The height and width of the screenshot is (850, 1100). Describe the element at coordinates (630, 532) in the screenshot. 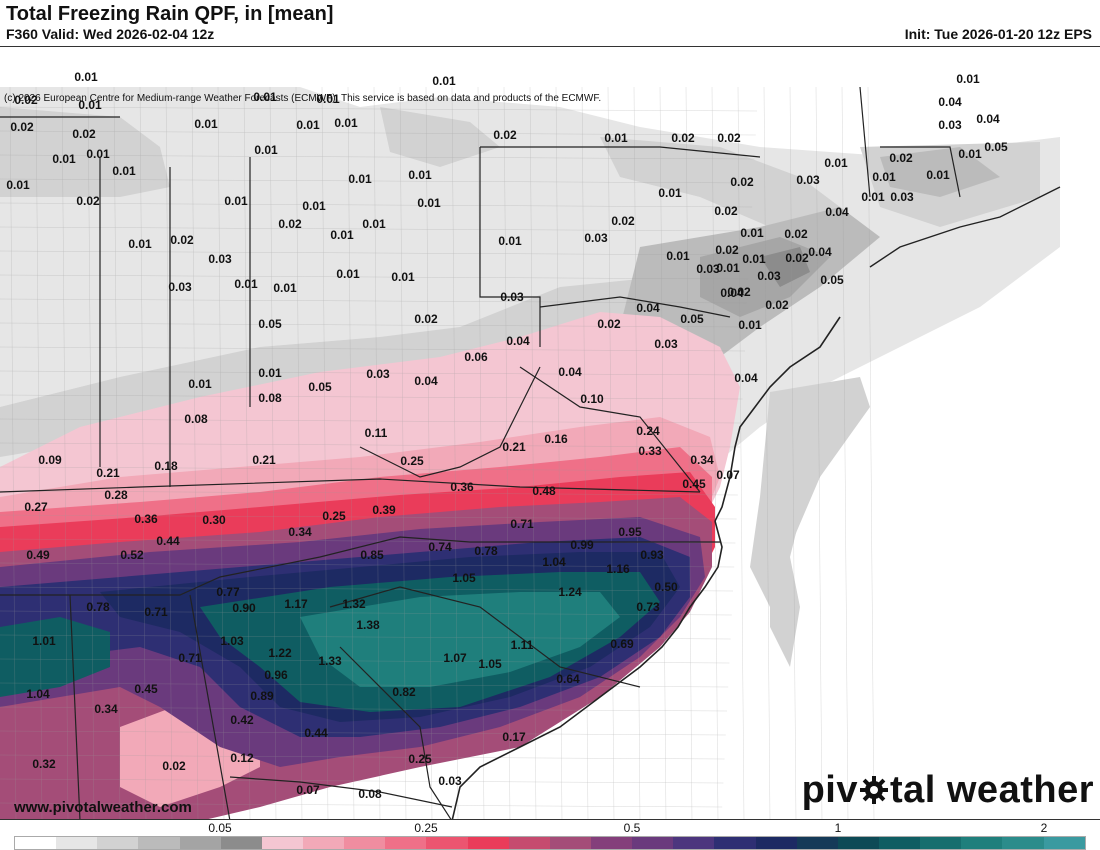

I see `precip-value-label: 0.95` at that location.